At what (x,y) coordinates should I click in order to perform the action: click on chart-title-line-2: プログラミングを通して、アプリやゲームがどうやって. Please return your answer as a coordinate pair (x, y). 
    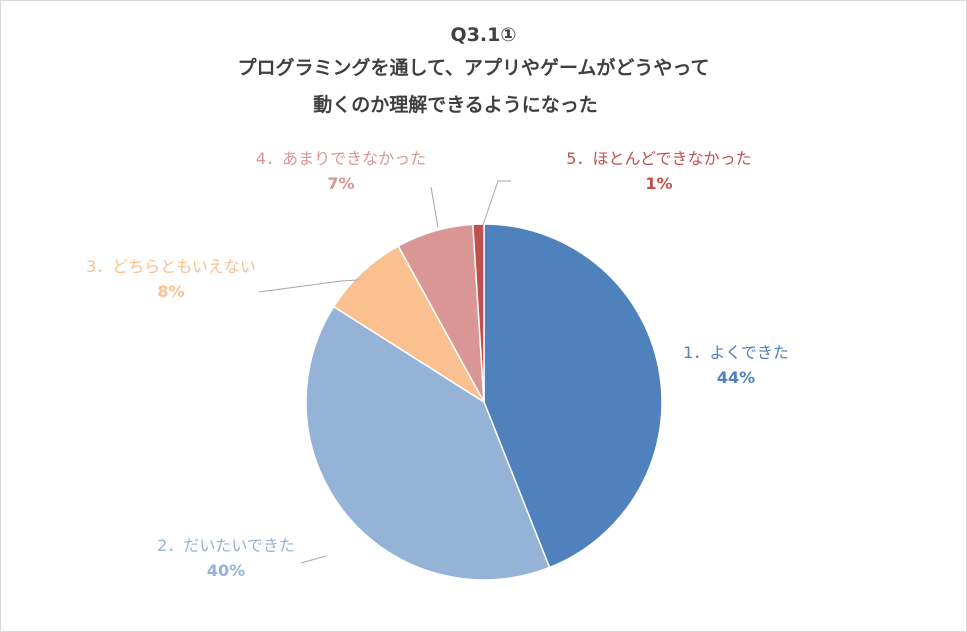
    Looking at the image, I should click on (473, 68).